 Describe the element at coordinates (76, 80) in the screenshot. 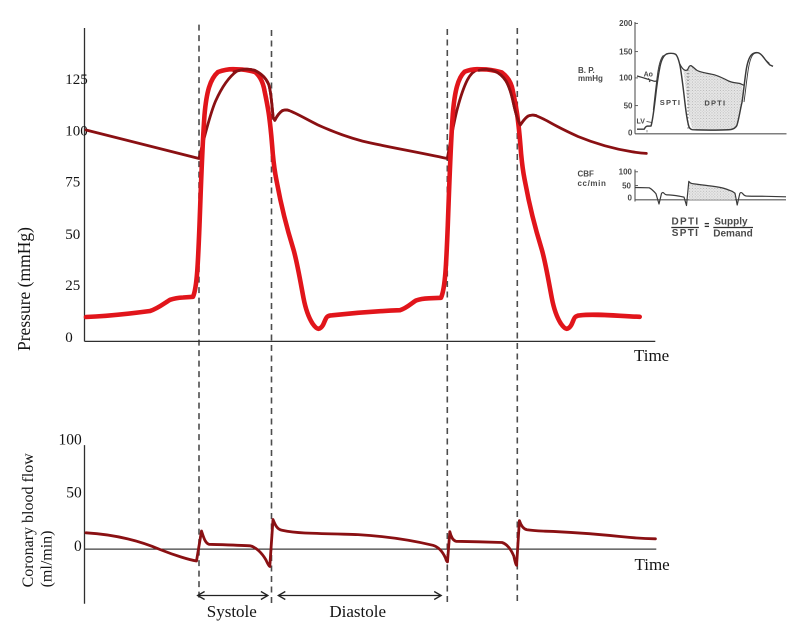

I see `svg-text: 125` at that location.